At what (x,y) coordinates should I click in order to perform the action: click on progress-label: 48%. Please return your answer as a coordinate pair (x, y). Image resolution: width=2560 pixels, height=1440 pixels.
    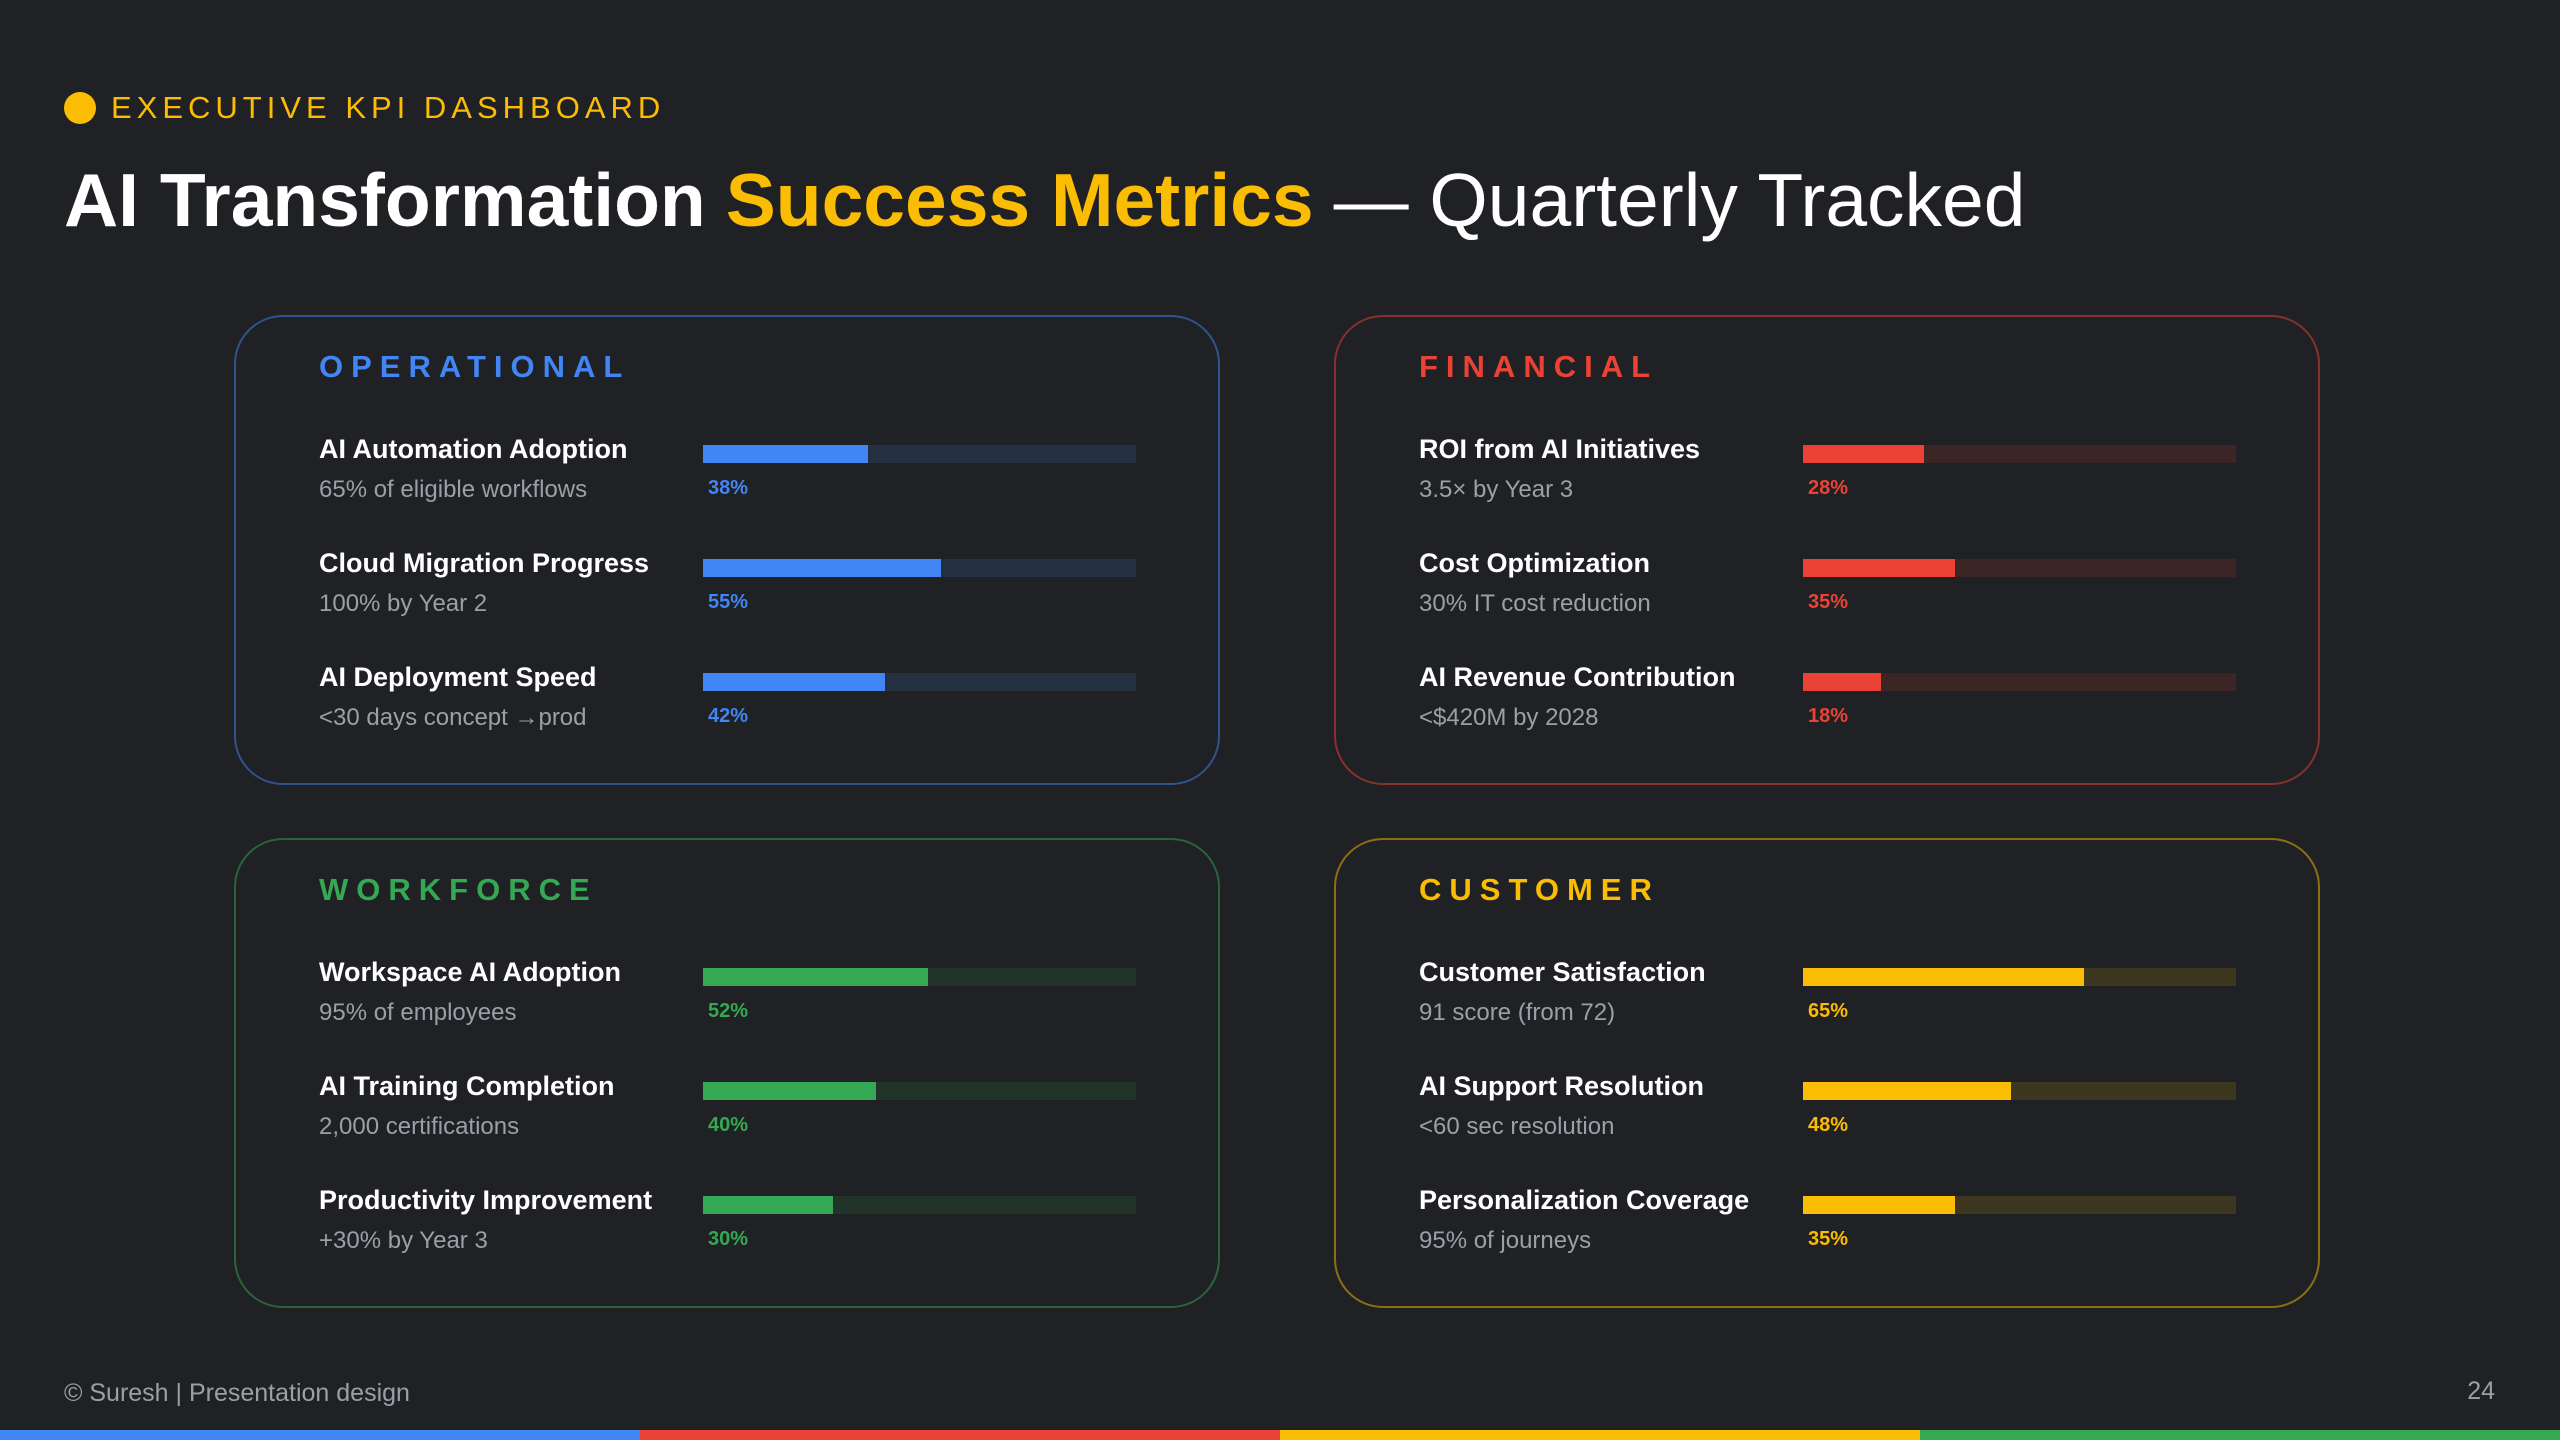
    Looking at the image, I should click on (1828, 1125).